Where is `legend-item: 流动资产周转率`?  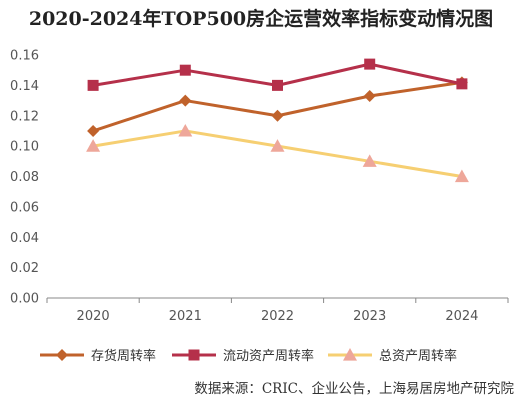
legend-item: 流动资产周转率 is located at coordinates (243, 356).